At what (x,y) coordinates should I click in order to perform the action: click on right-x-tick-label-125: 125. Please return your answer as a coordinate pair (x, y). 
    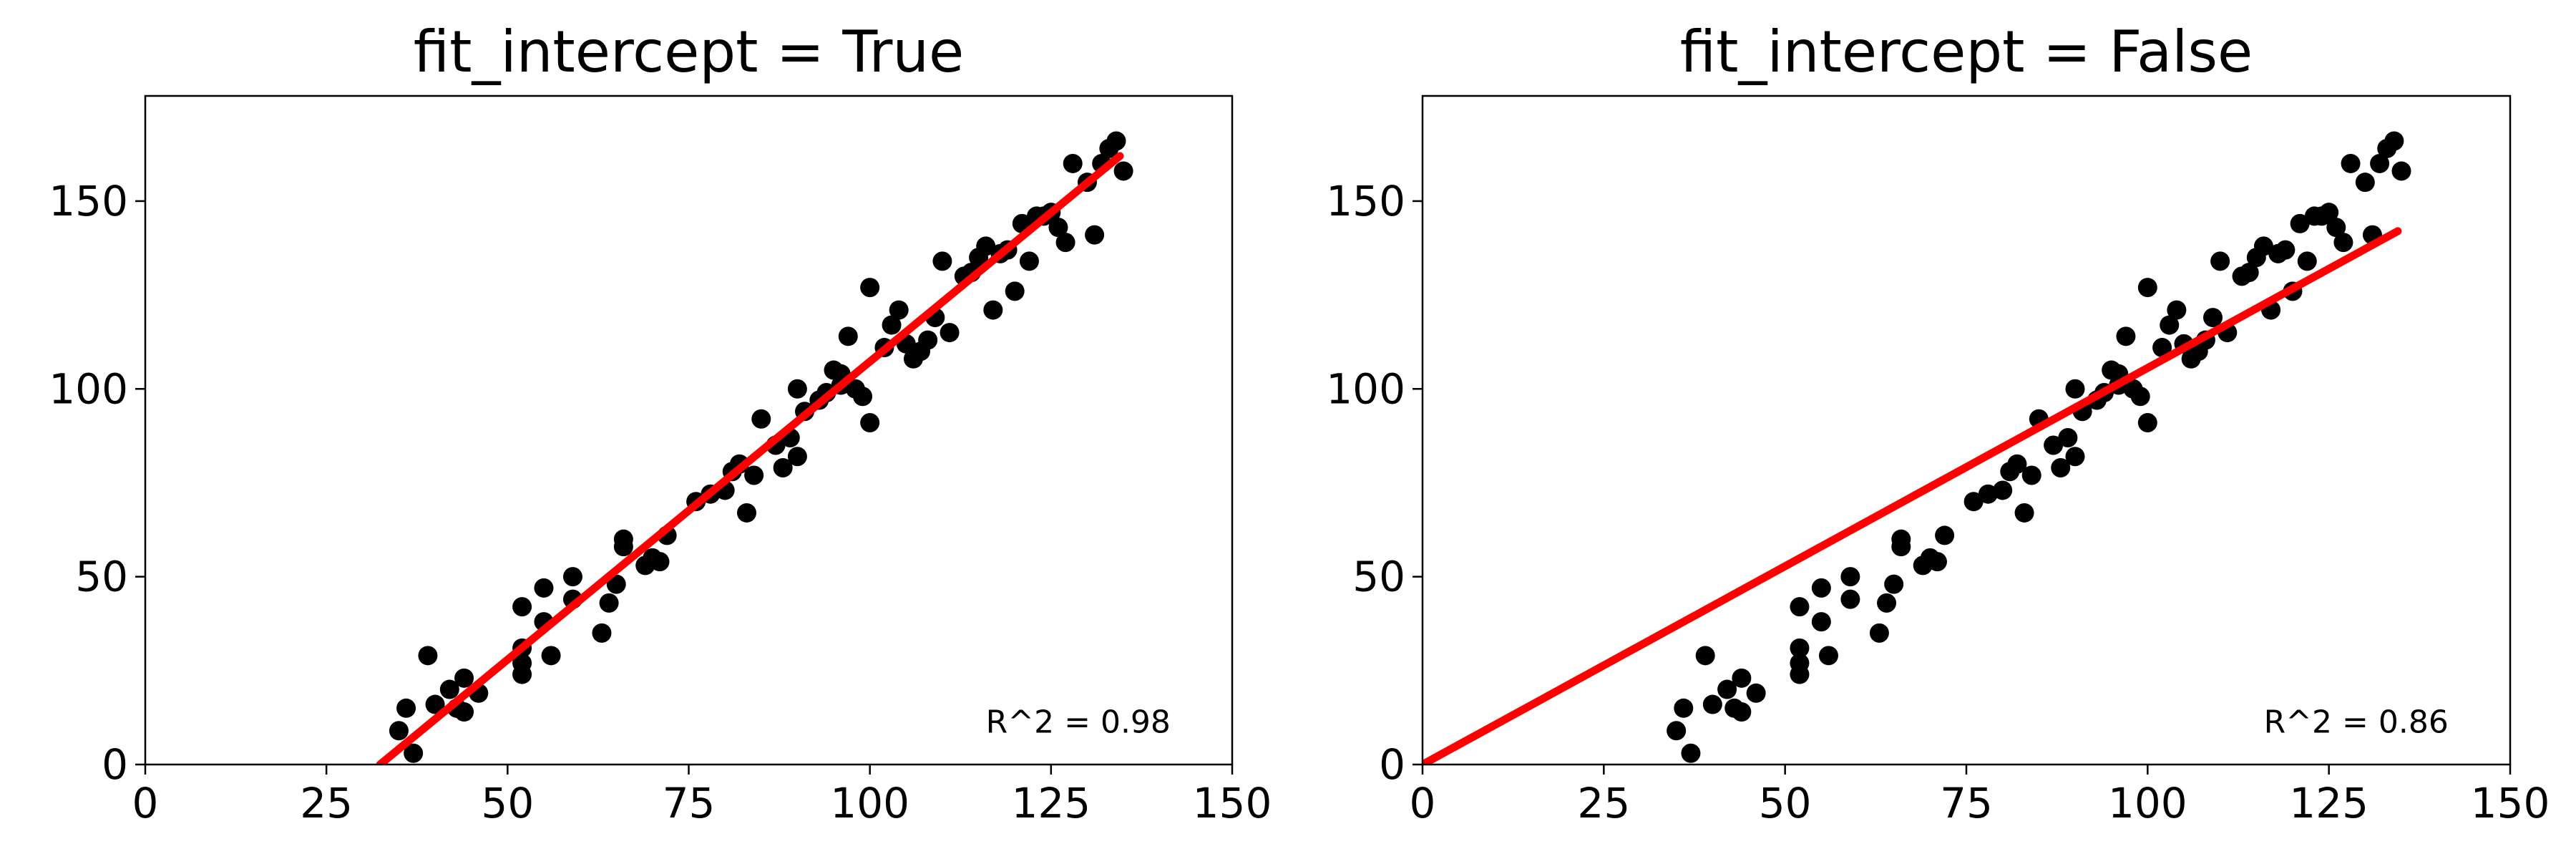
    Looking at the image, I should click on (2328, 803).